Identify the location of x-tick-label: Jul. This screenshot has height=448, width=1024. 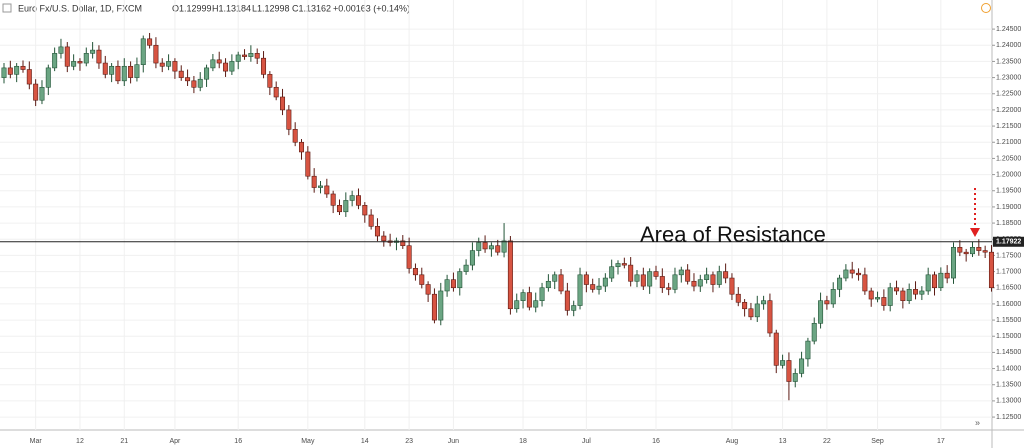
(586, 441).